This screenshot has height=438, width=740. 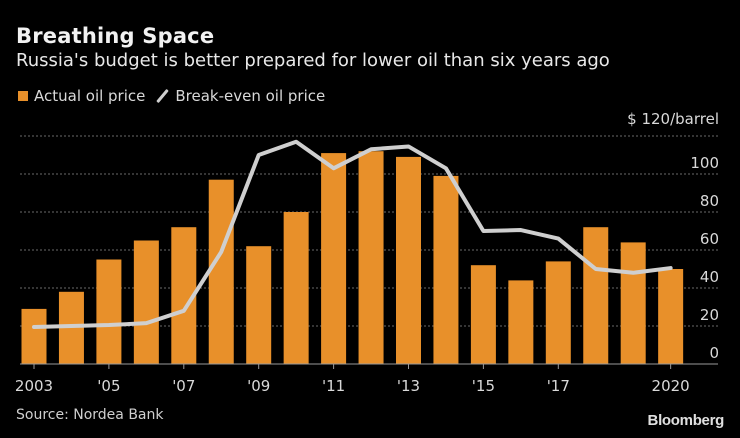 What do you see at coordinates (709, 239) in the screenshot?
I see `y-tick-label: 60` at bounding box center [709, 239].